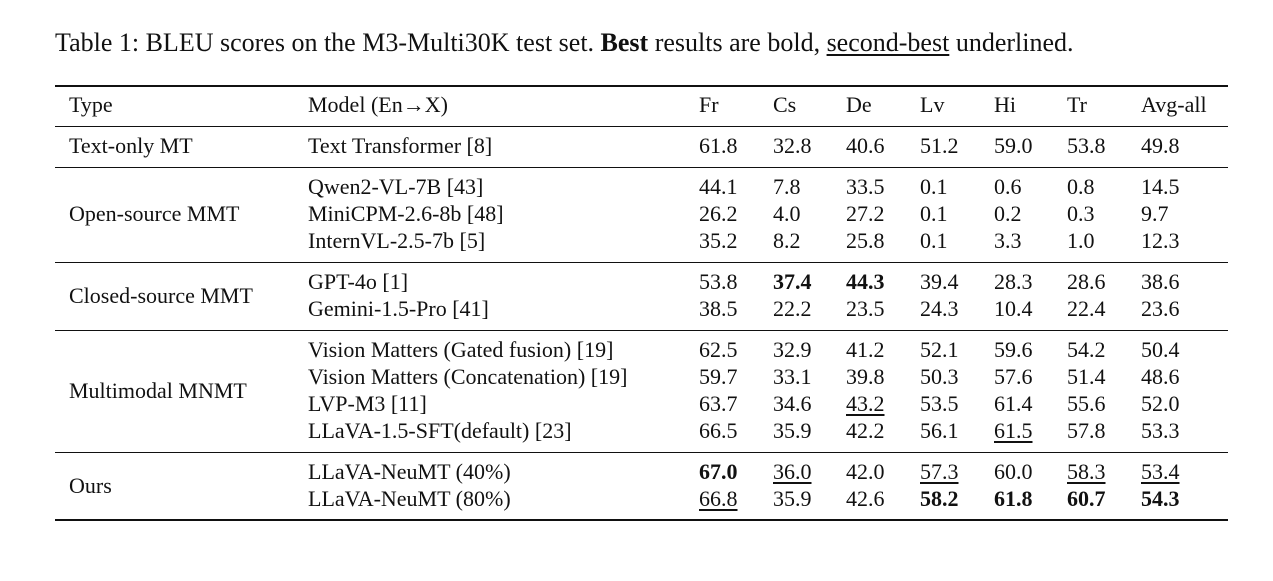 This screenshot has width=1273, height=581. What do you see at coordinates (865, 403) in the screenshot?
I see `score-cell: 43.2` at bounding box center [865, 403].